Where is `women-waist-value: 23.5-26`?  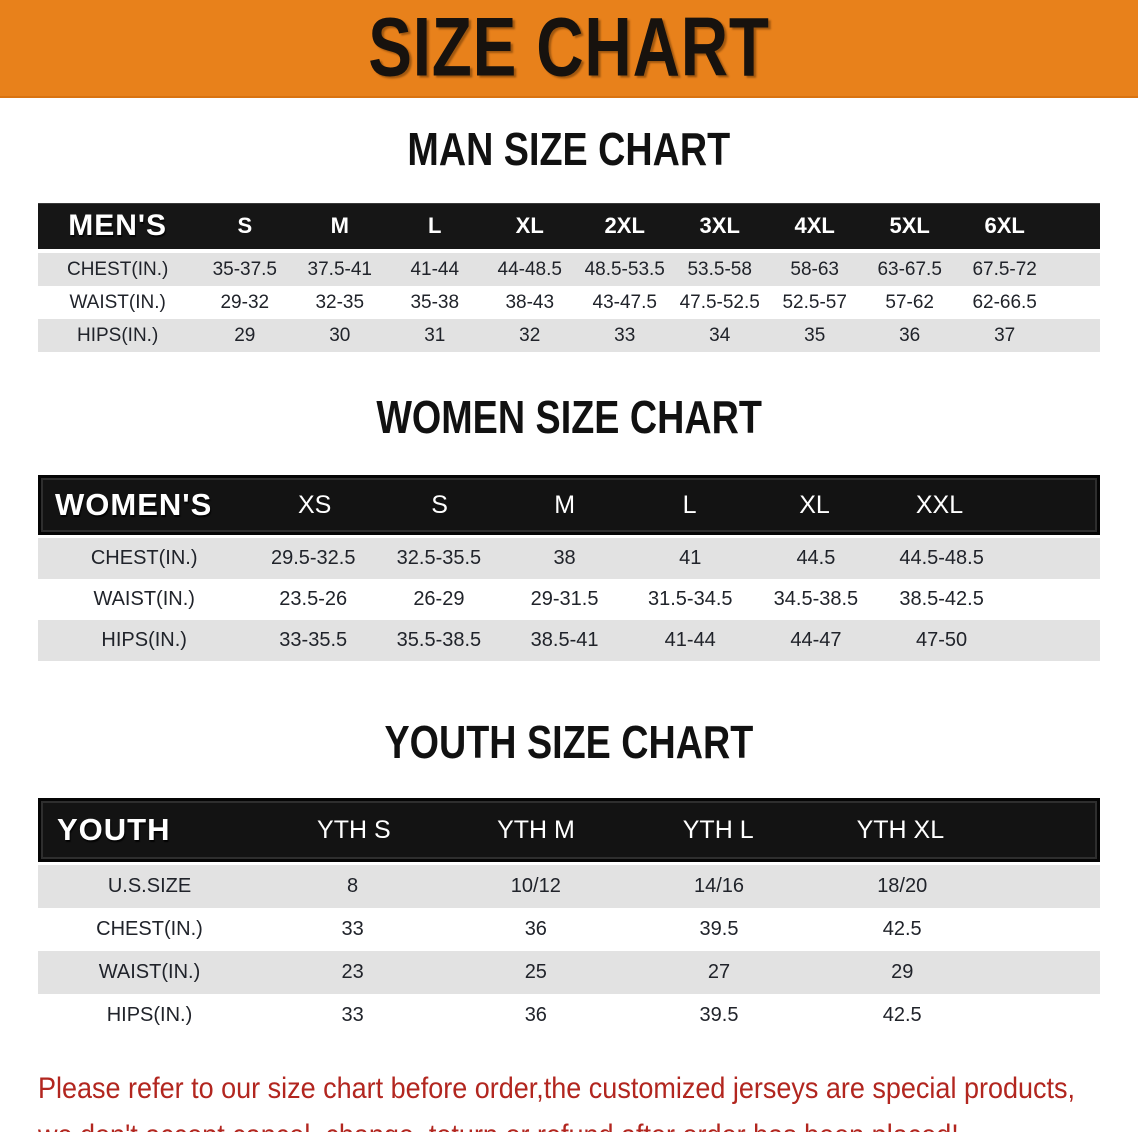
women-waist-value: 23.5-26 is located at coordinates (313, 599).